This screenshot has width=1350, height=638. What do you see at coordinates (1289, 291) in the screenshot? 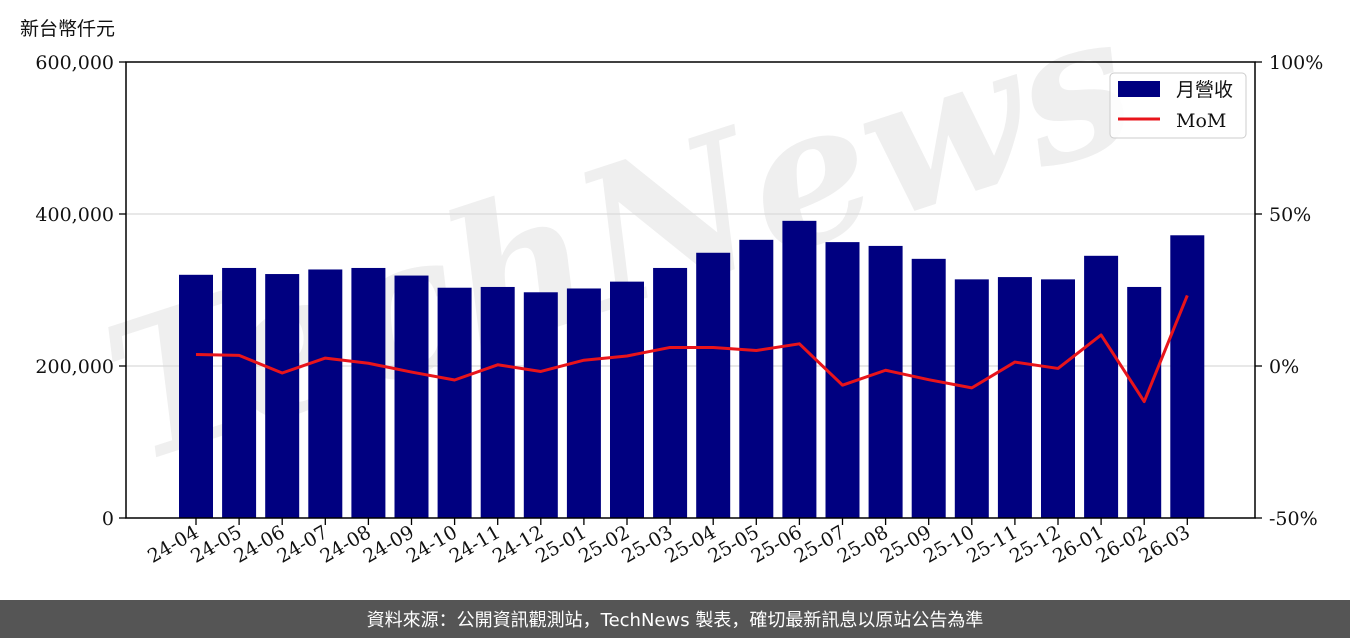
I see `right-axis: -50% 0% 50% 100%` at bounding box center [1289, 291].